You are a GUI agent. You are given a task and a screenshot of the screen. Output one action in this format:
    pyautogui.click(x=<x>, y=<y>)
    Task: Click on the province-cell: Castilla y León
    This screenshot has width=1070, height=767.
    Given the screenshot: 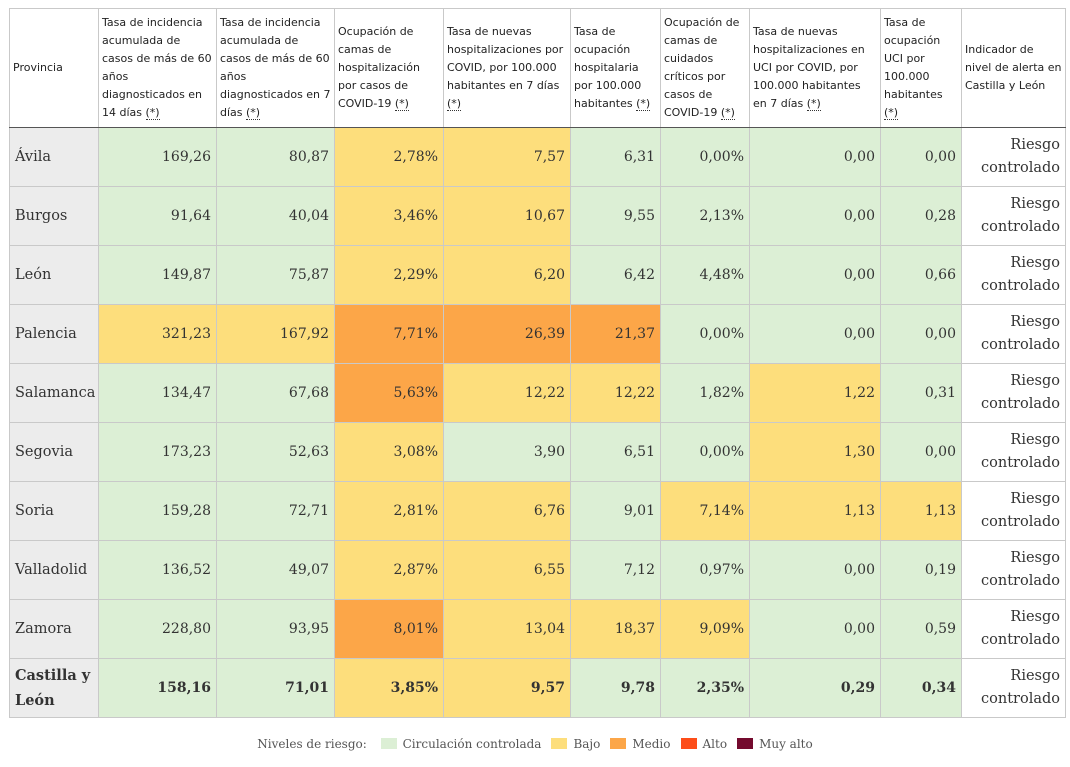 What is the action you would take?
    pyautogui.click(x=54, y=688)
    